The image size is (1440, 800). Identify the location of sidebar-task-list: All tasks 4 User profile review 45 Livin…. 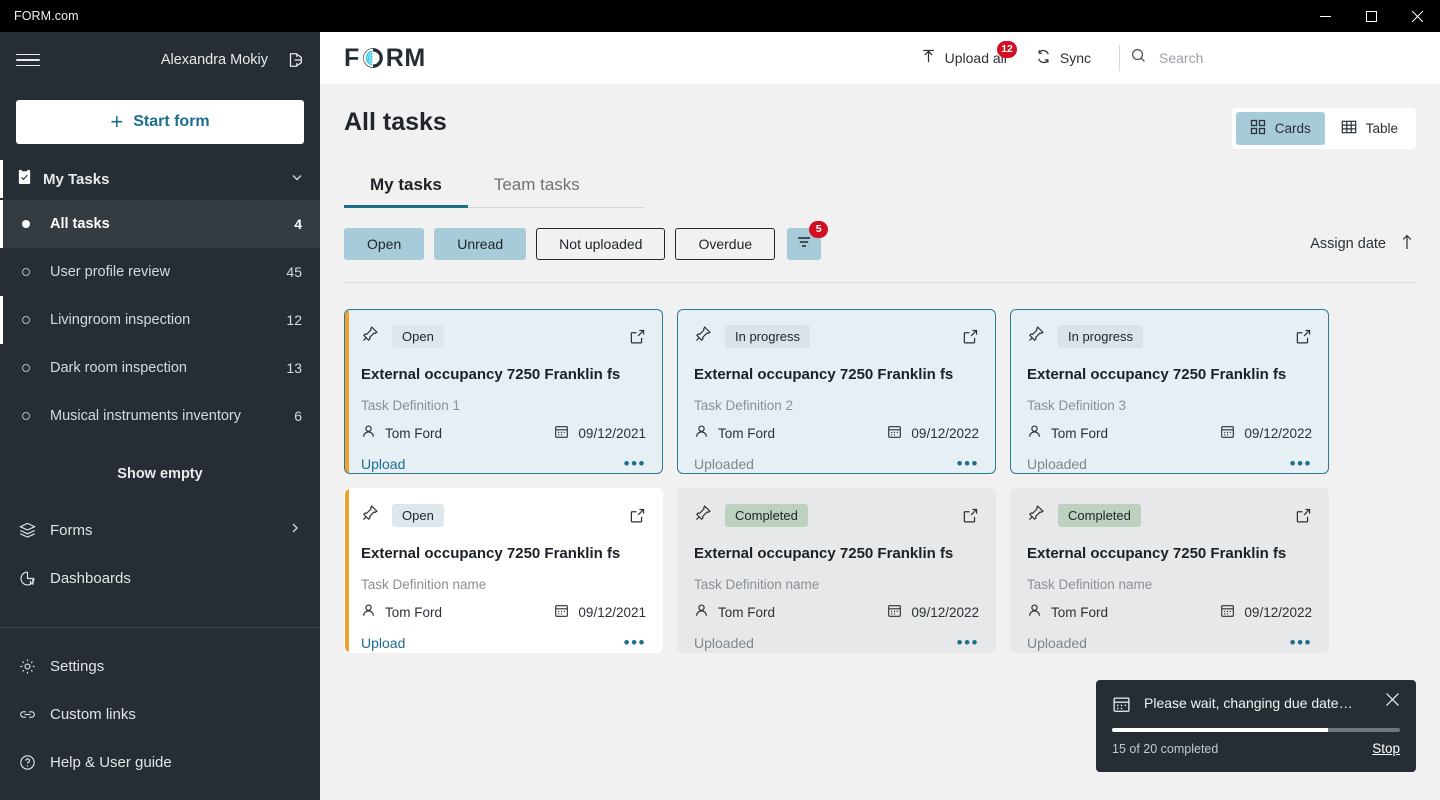
(160, 320).